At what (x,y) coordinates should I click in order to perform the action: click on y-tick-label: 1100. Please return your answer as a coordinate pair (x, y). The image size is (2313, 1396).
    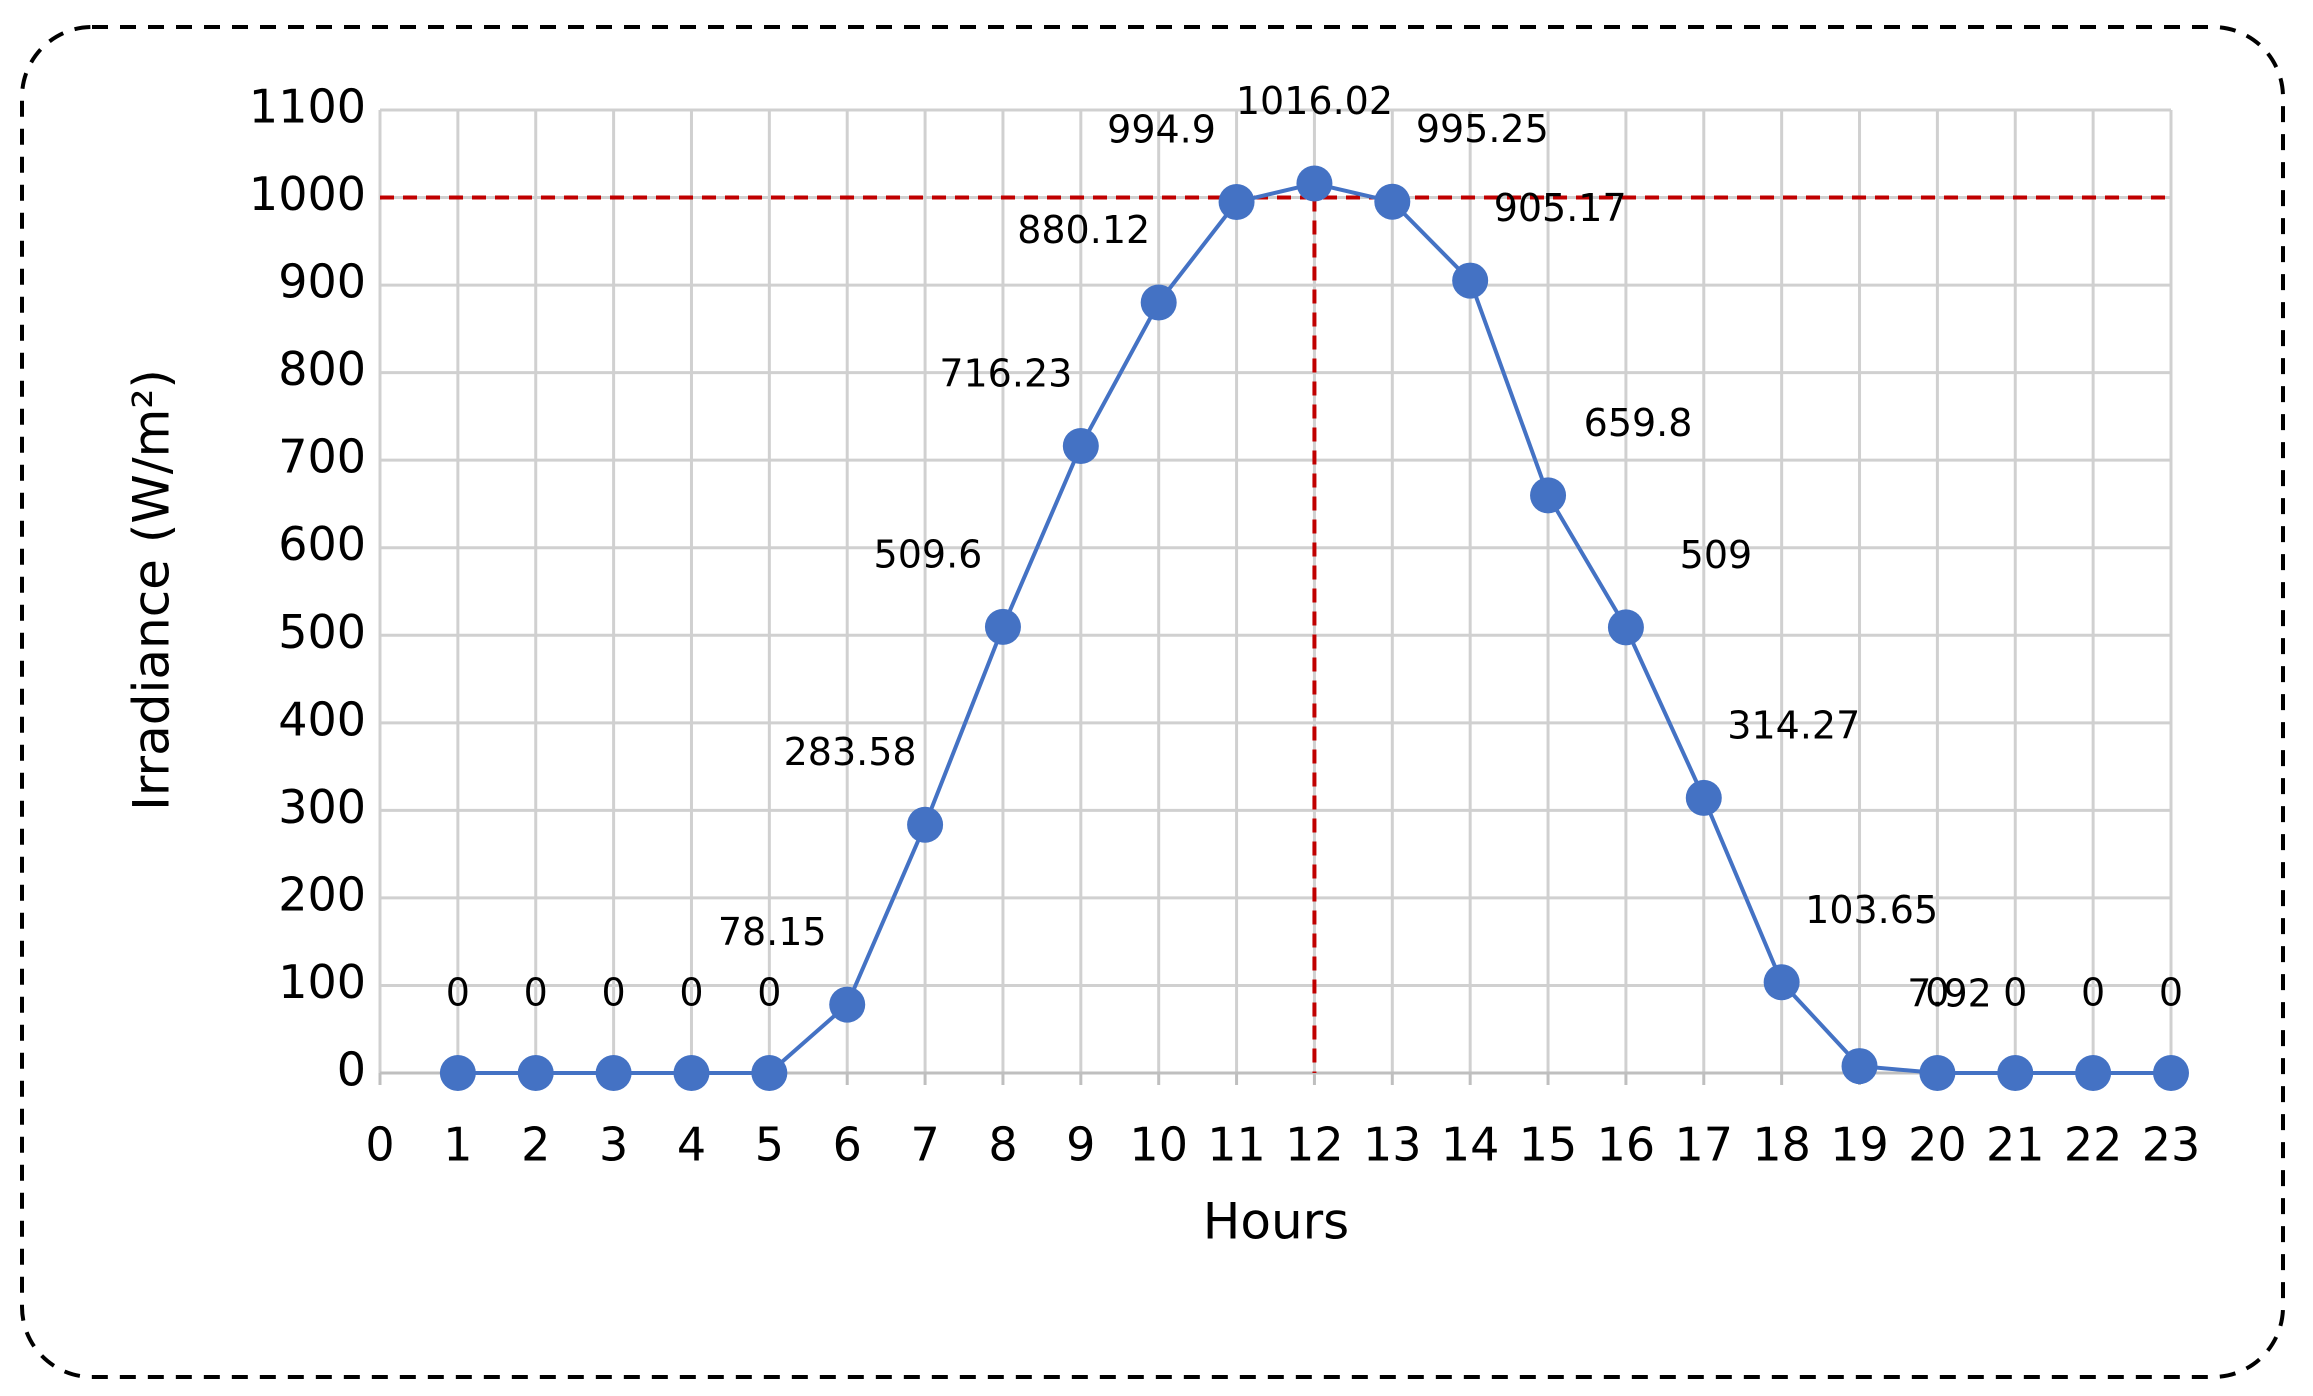
    Looking at the image, I should click on (307, 107).